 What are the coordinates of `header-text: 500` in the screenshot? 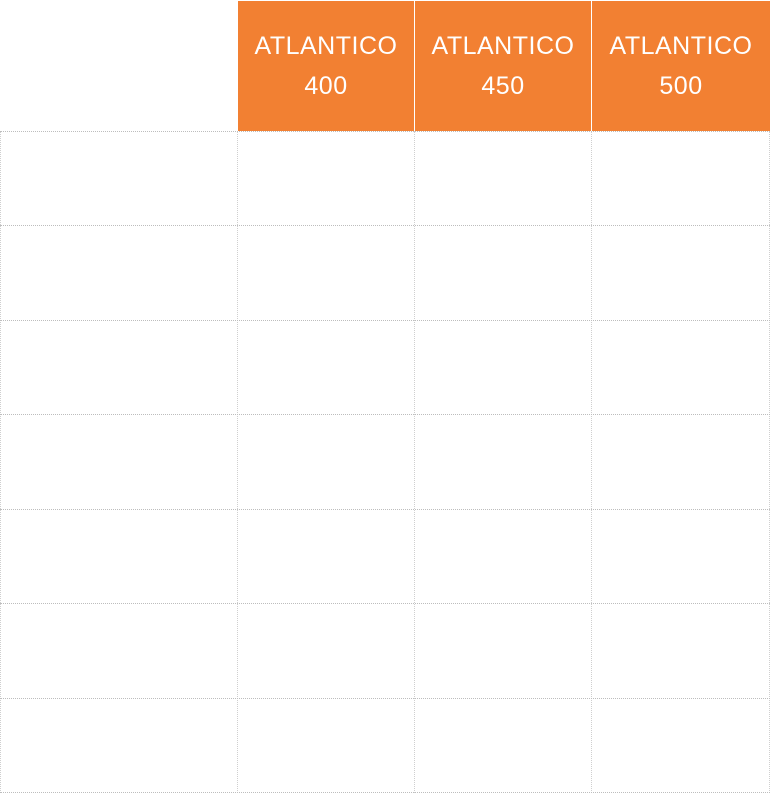 It's located at (681, 86).